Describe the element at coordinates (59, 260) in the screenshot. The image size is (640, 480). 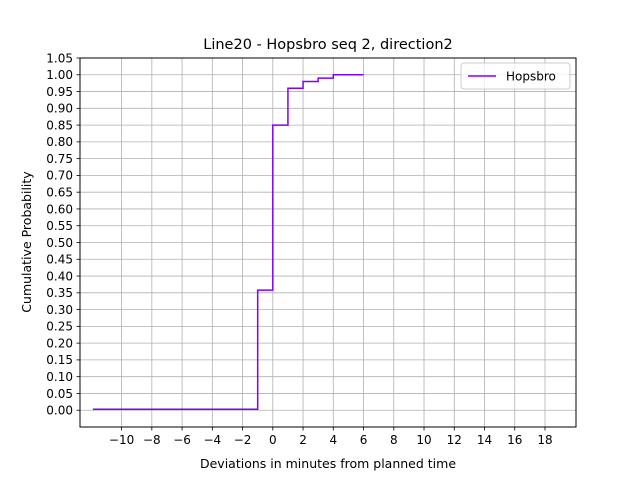
I see `y-tick-label: 0.45` at that location.